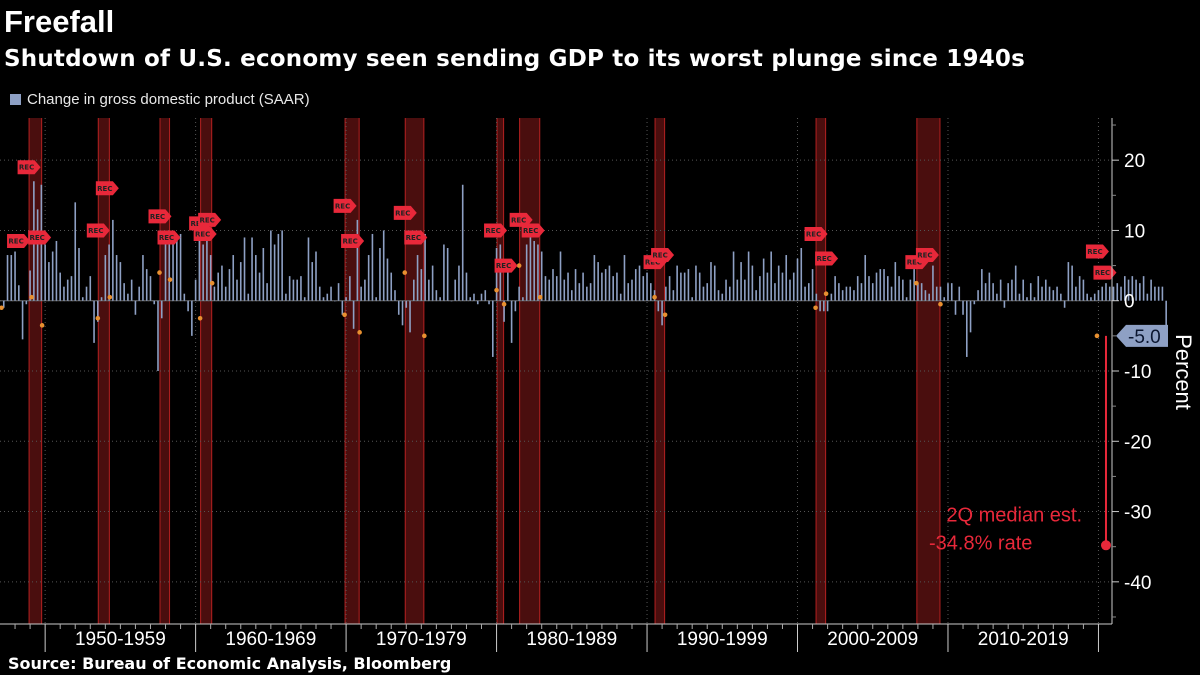 This screenshot has height=675, width=1200. I want to click on estimate-label-line2: -34.8% rate, so click(980, 543).